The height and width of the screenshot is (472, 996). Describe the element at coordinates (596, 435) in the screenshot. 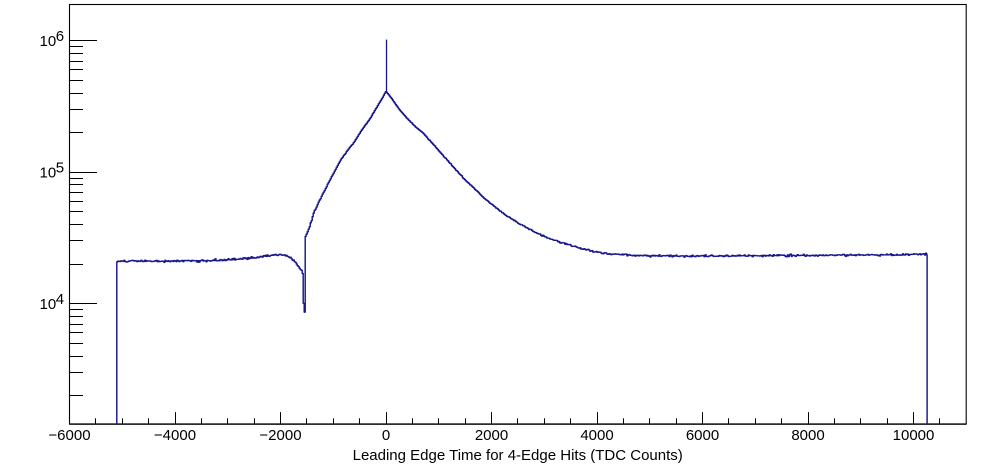

I see `svg-text: 4000` at that location.